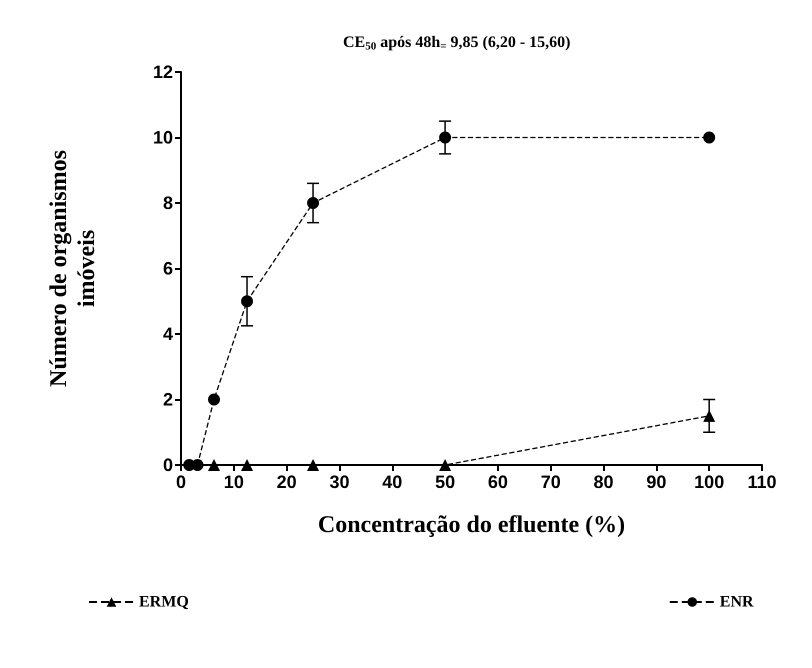  I want to click on y-tick-label: 8, so click(167, 203).